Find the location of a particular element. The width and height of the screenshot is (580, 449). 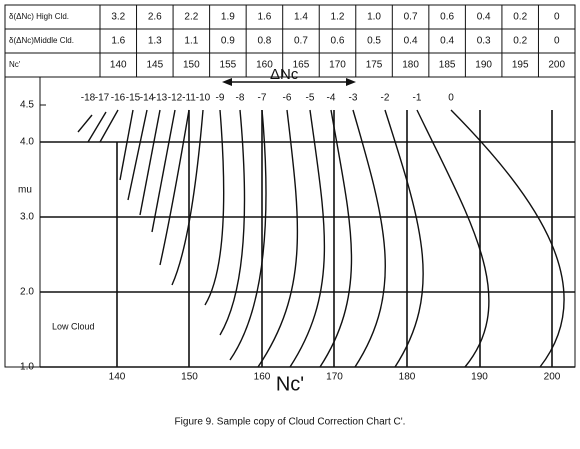

table-cell: 145 is located at coordinates (154, 65).